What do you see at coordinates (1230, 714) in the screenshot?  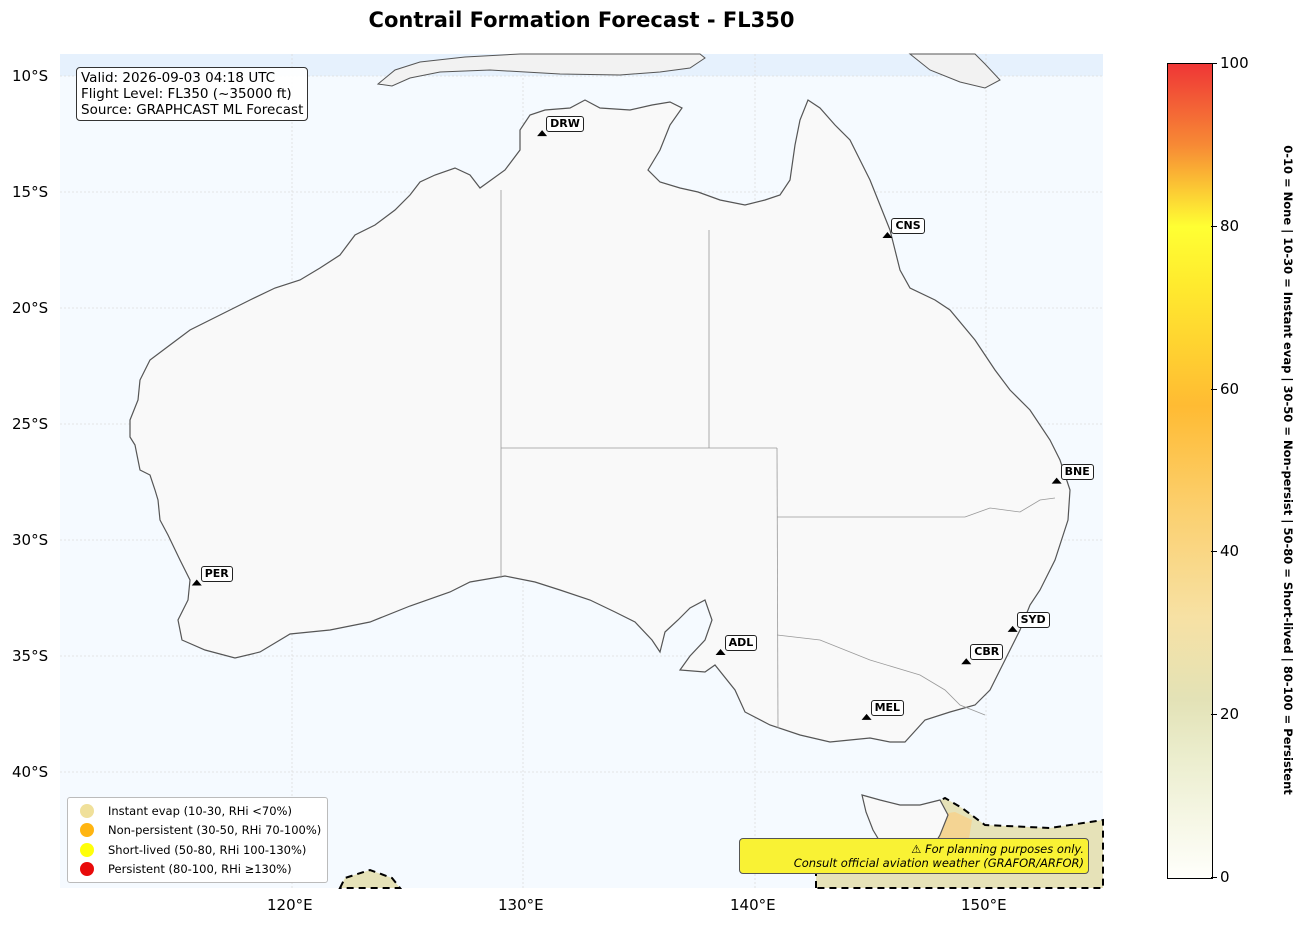 I see `colorbar-tick-label: 20` at bounding box center [1230, 714].